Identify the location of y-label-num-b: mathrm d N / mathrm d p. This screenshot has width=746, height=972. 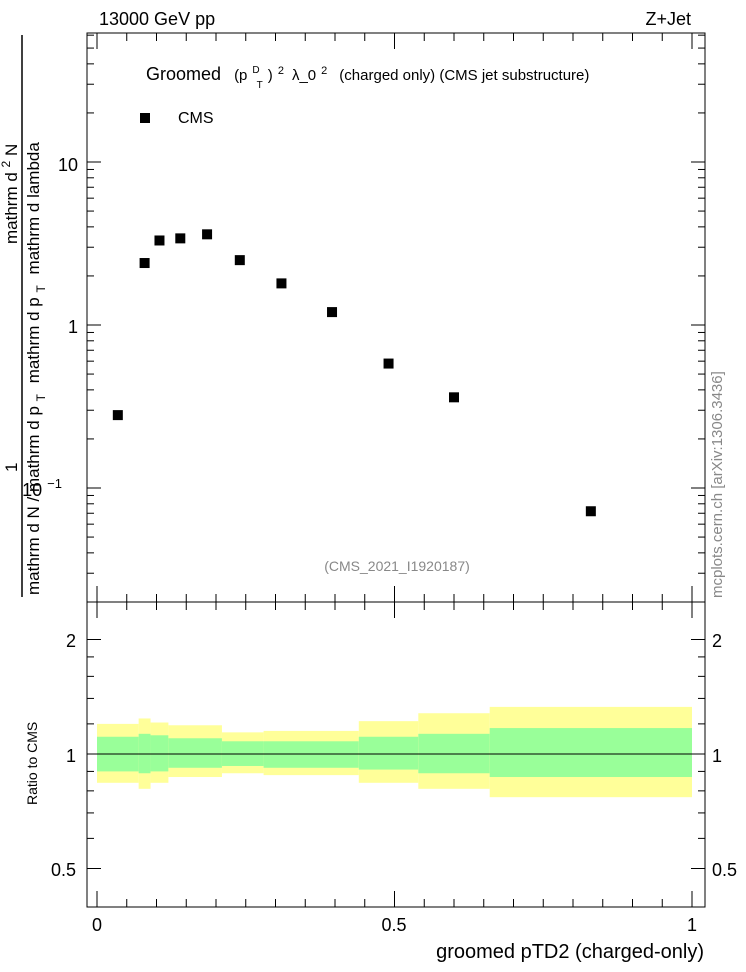
(33, 500).